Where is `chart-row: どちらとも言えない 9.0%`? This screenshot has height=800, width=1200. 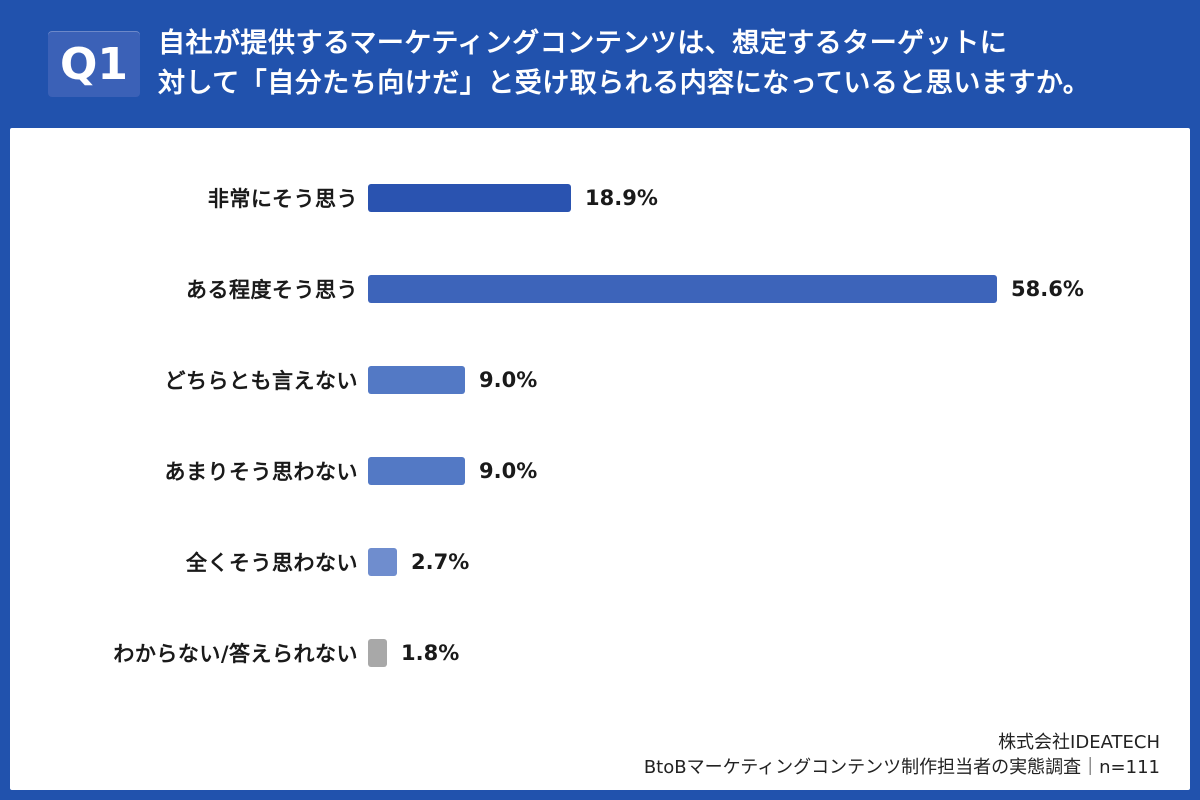
chart-row: どちらとも言えない 9.0% is located at coordinates (600, 379).